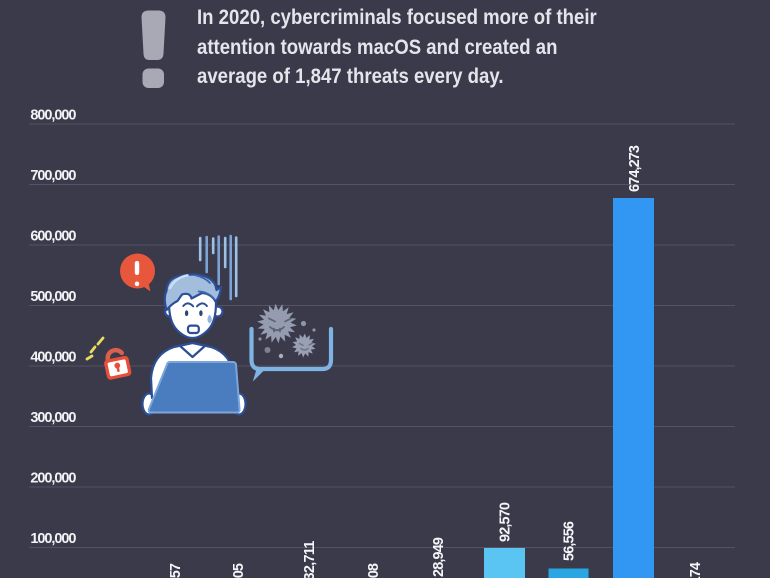  What do you see at coordinates (53, 479) in the screenshot?
I see `svg-text: 200,000` at bounding box center [53, 479].